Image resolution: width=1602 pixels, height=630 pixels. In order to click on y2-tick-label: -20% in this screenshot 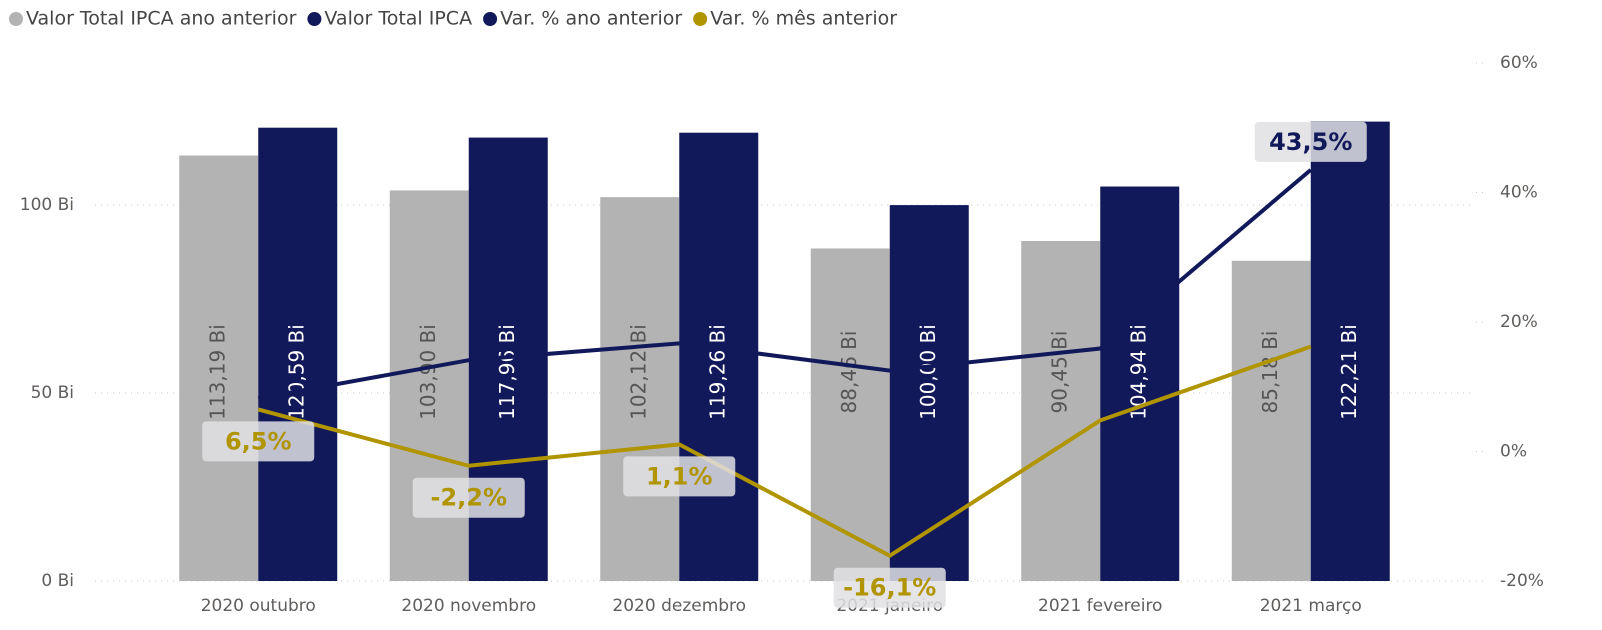, I will do `click(1522, 581)`.